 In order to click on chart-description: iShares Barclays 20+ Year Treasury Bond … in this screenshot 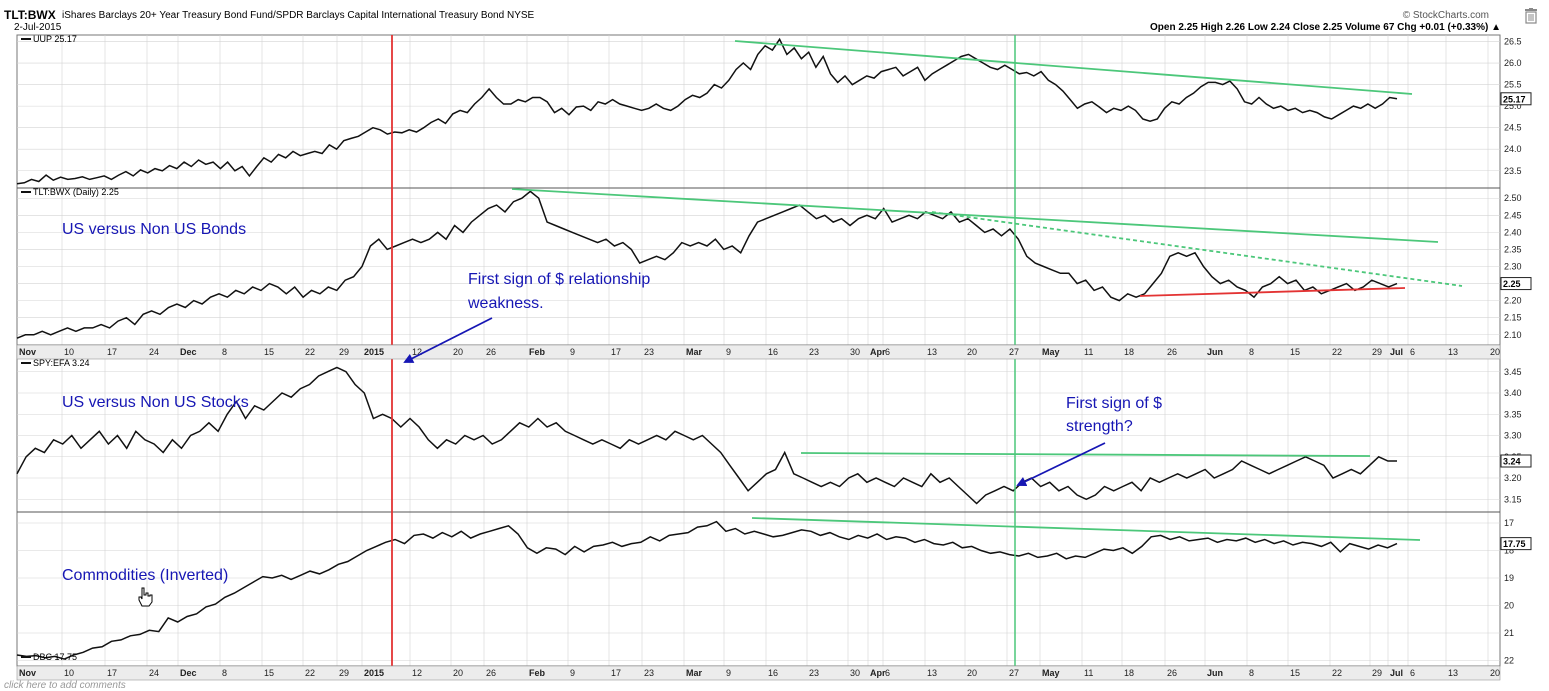, I will do `click(298, 15)`.